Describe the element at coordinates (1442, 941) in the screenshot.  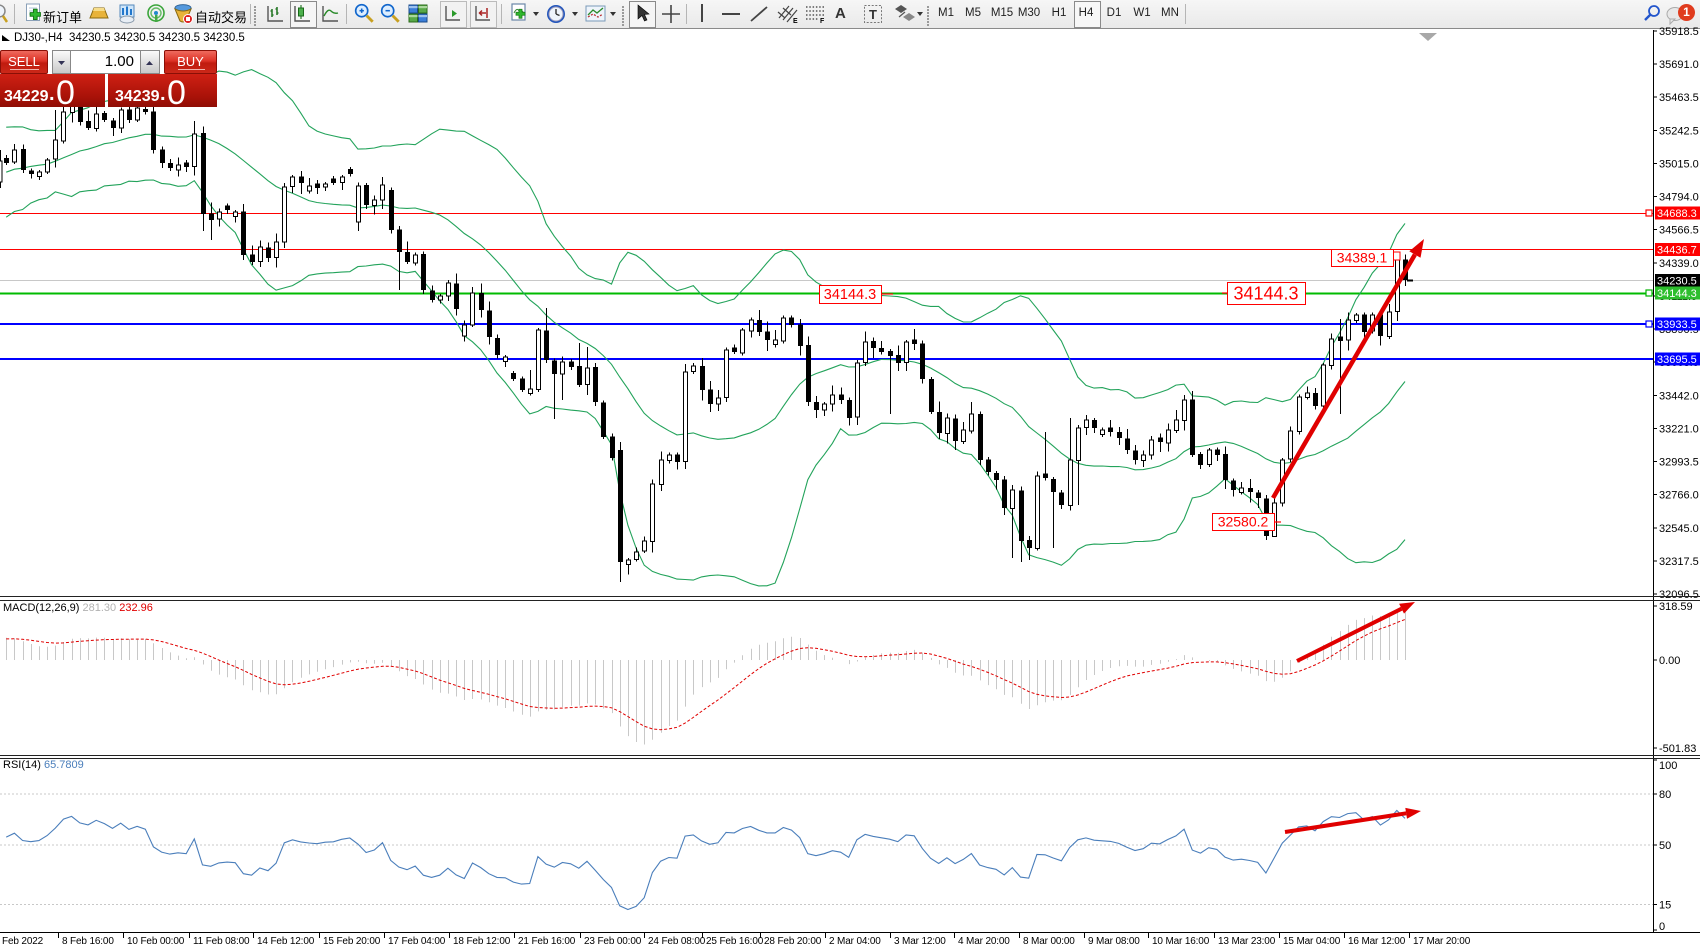
I see `svg-text: 17 Mar 20:00` at that location.